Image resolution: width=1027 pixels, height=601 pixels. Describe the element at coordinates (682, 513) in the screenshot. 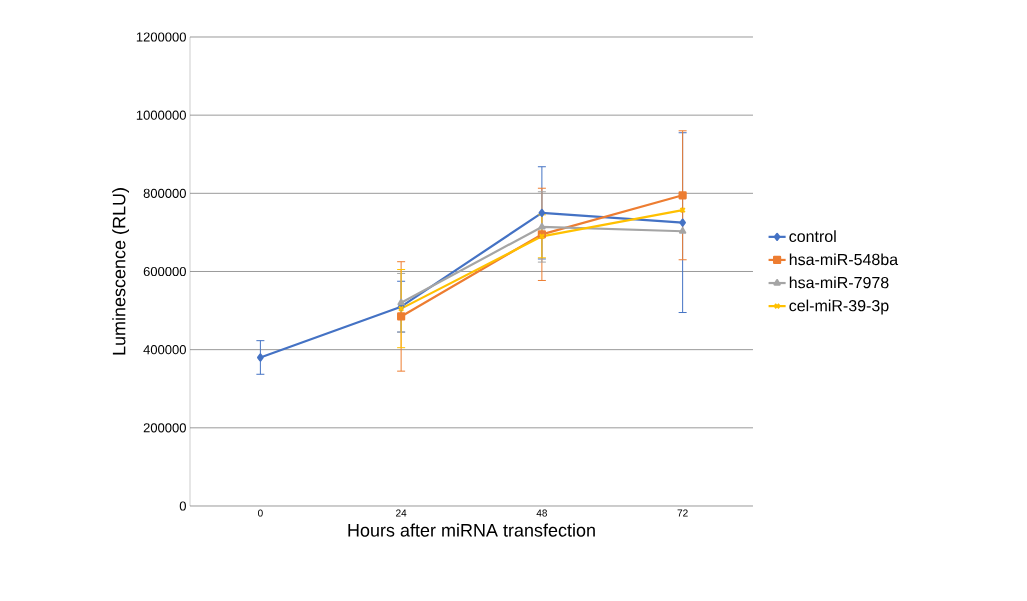

I see `x-tick-label: 72` at that location.